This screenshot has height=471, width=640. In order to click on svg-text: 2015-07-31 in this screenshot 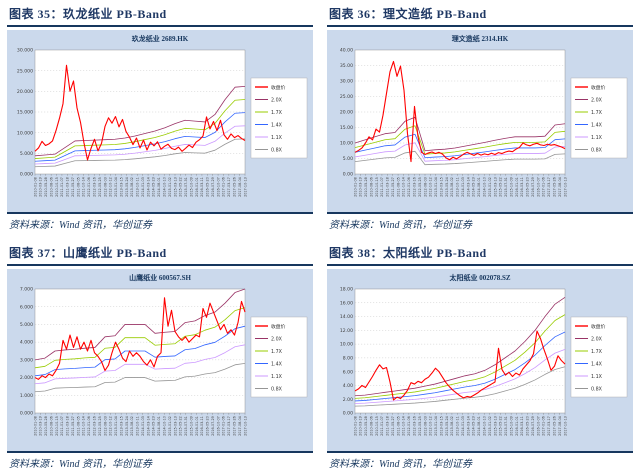, I will do `click(186, 187)`.